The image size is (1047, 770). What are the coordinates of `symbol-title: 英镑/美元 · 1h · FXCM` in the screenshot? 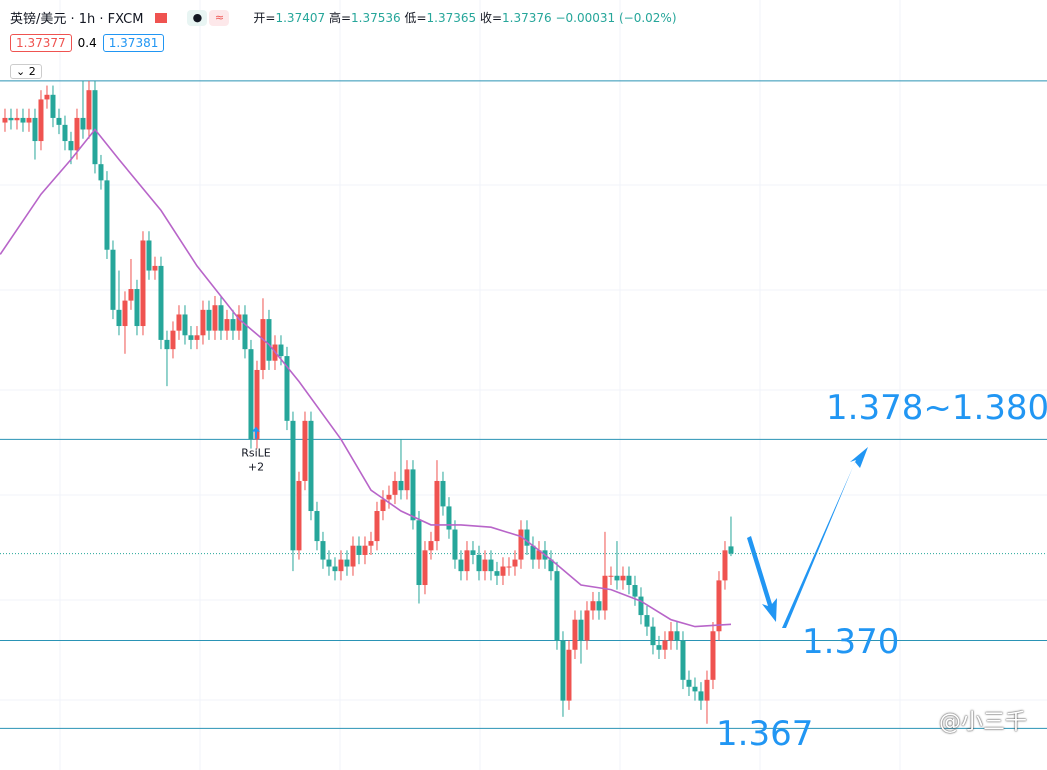 It's located at (77, 19).